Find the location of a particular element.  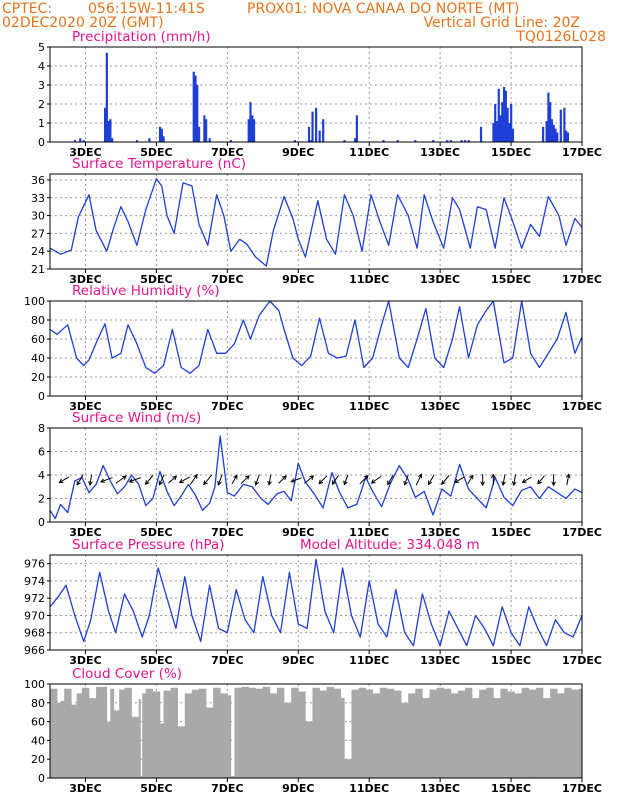

y-tick-label: 80 is located at coordinates (38, 703).